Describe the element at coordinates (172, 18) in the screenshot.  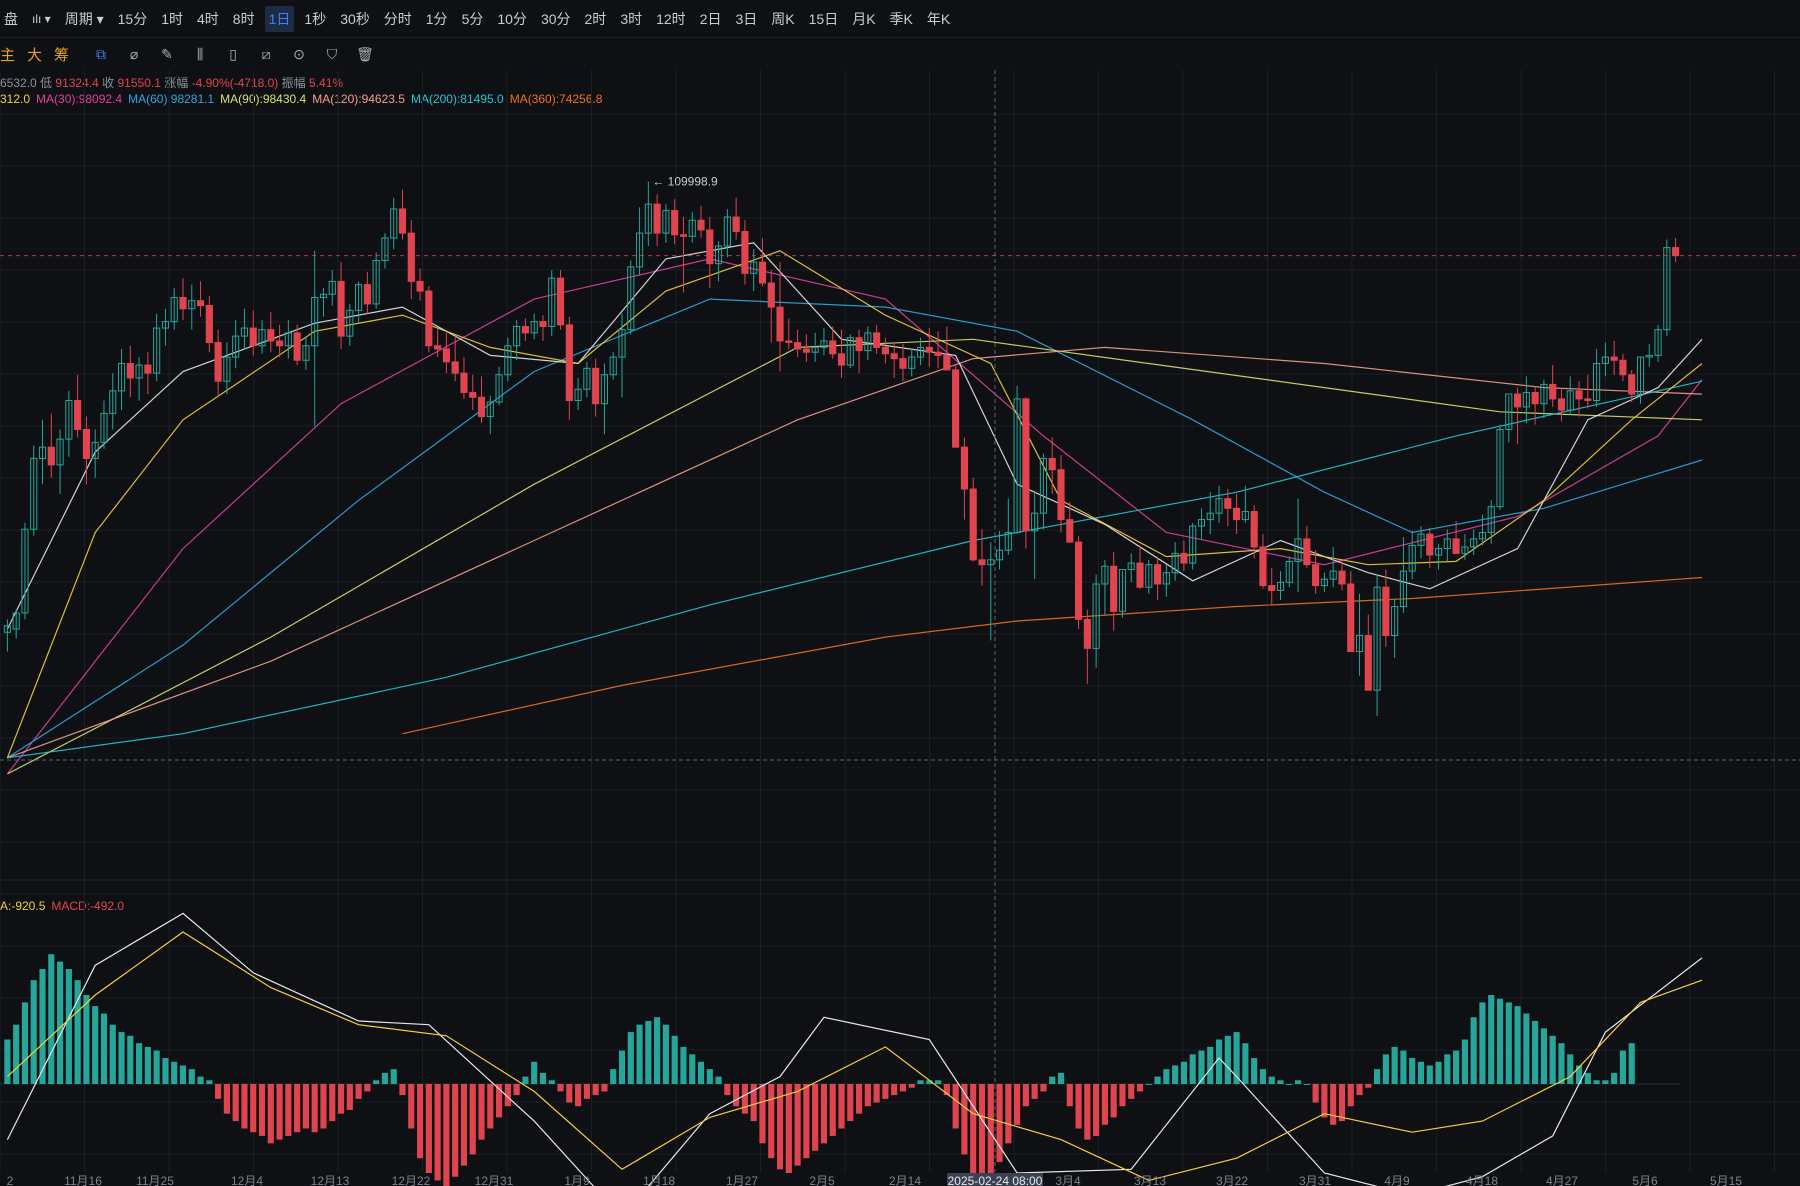
I see `period-3: 1时` at that location.